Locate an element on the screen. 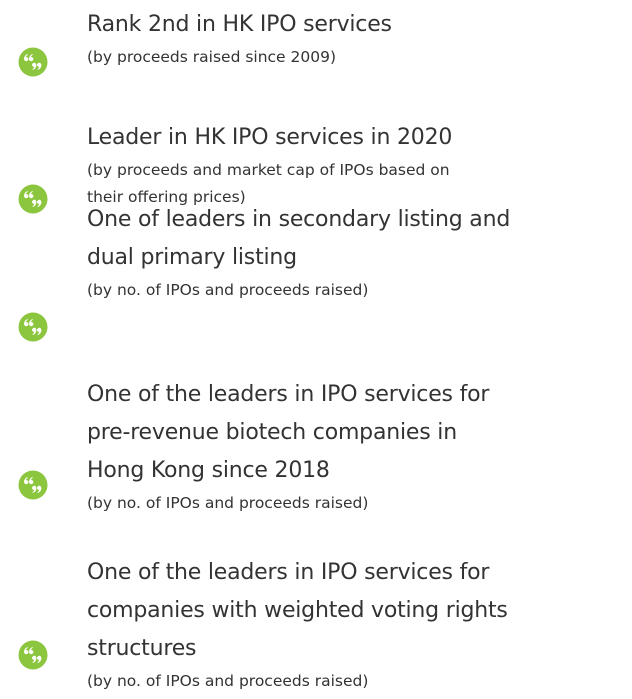  award-title: One of leaders in secondary listing and is located at coordinates (299, 219).